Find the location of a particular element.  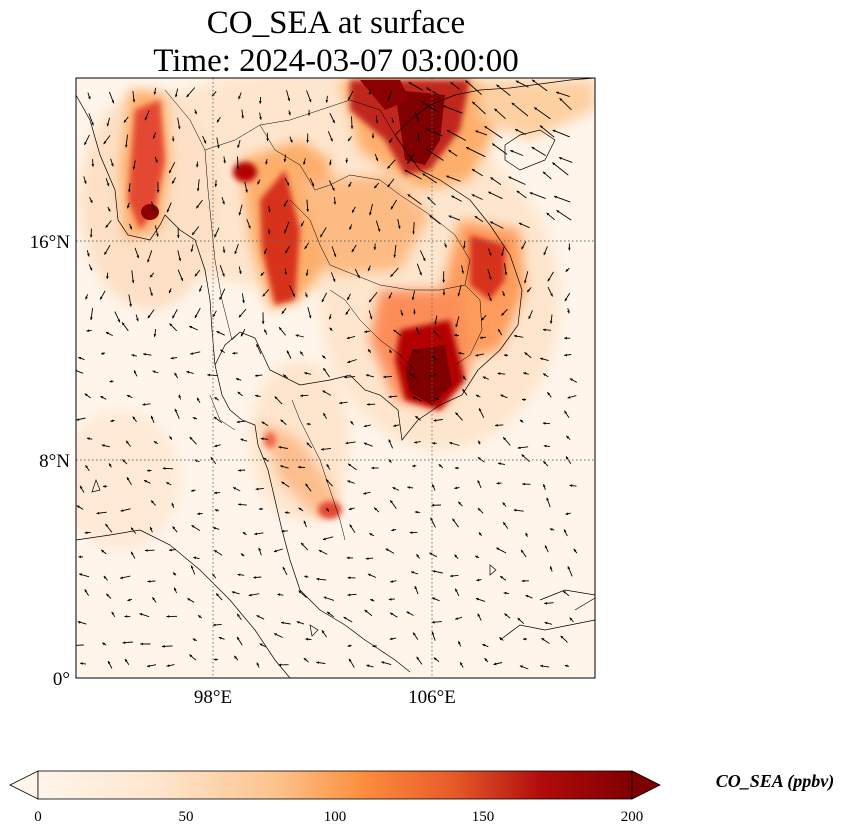

colorbar-extend-min is located at coordinates (24, 785).